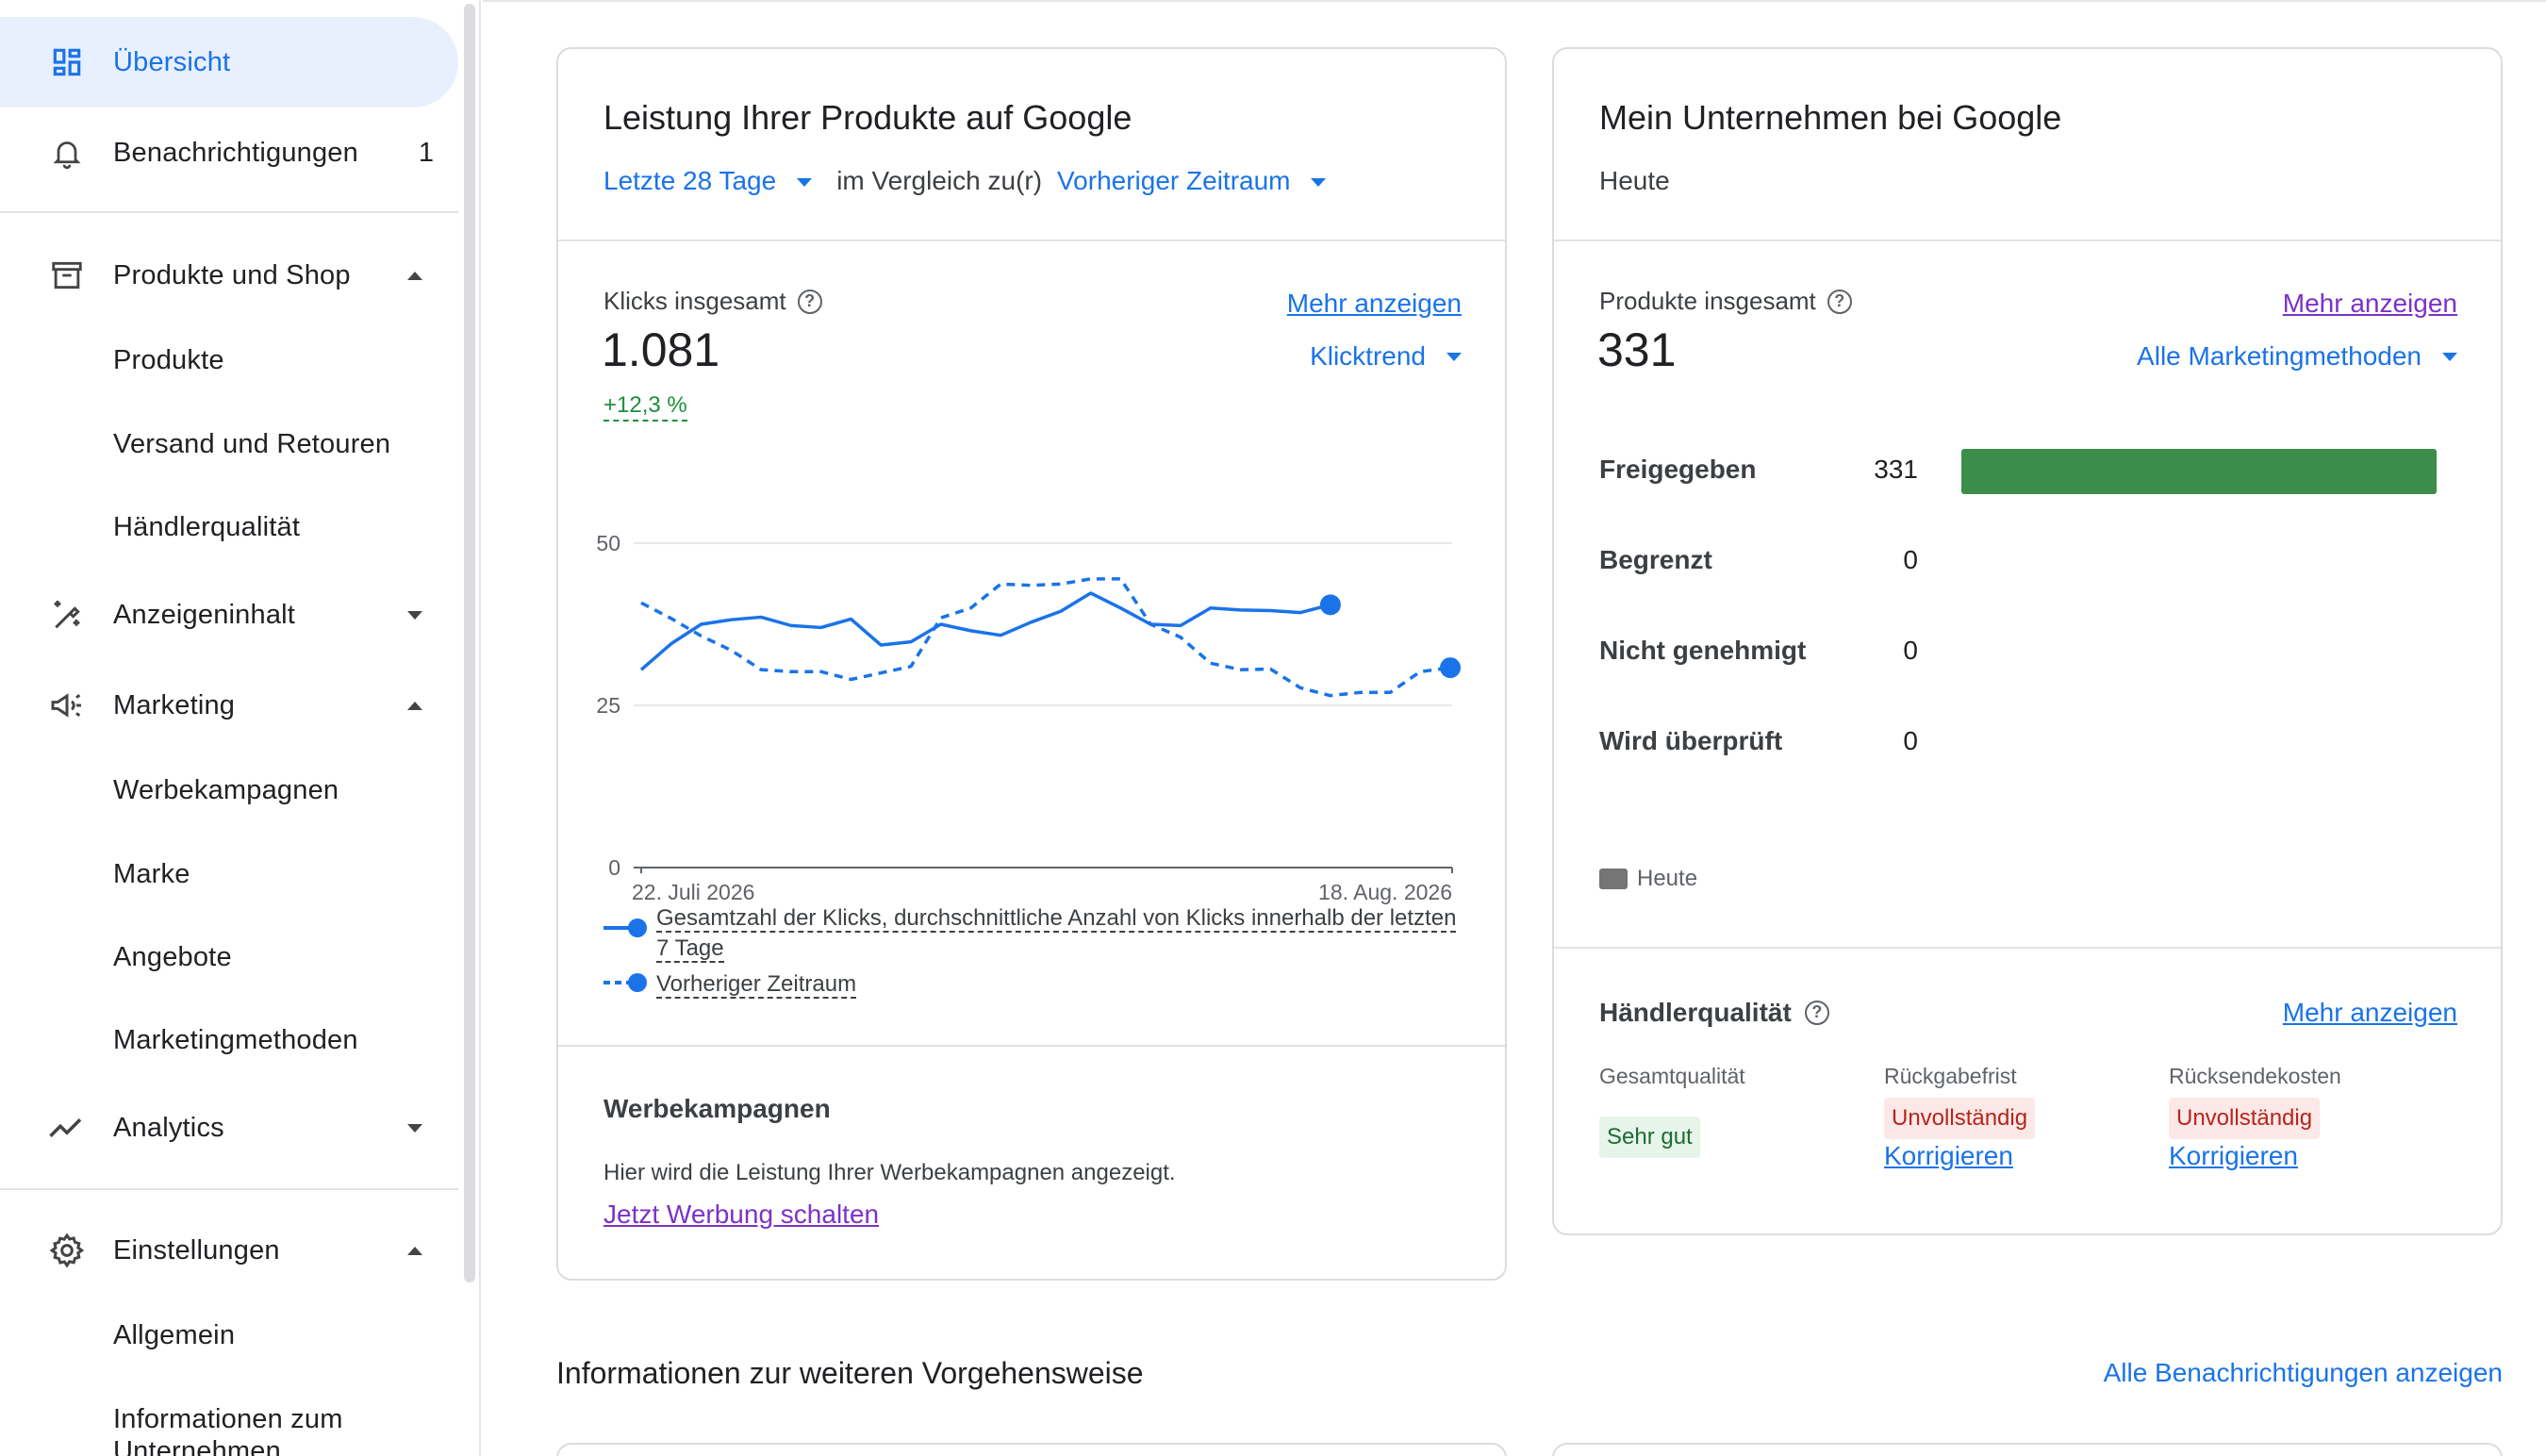  Describe the element at coordinates (1703, 650) in the screenshot. I see `status-label: Nicht genehmigt` at that location.